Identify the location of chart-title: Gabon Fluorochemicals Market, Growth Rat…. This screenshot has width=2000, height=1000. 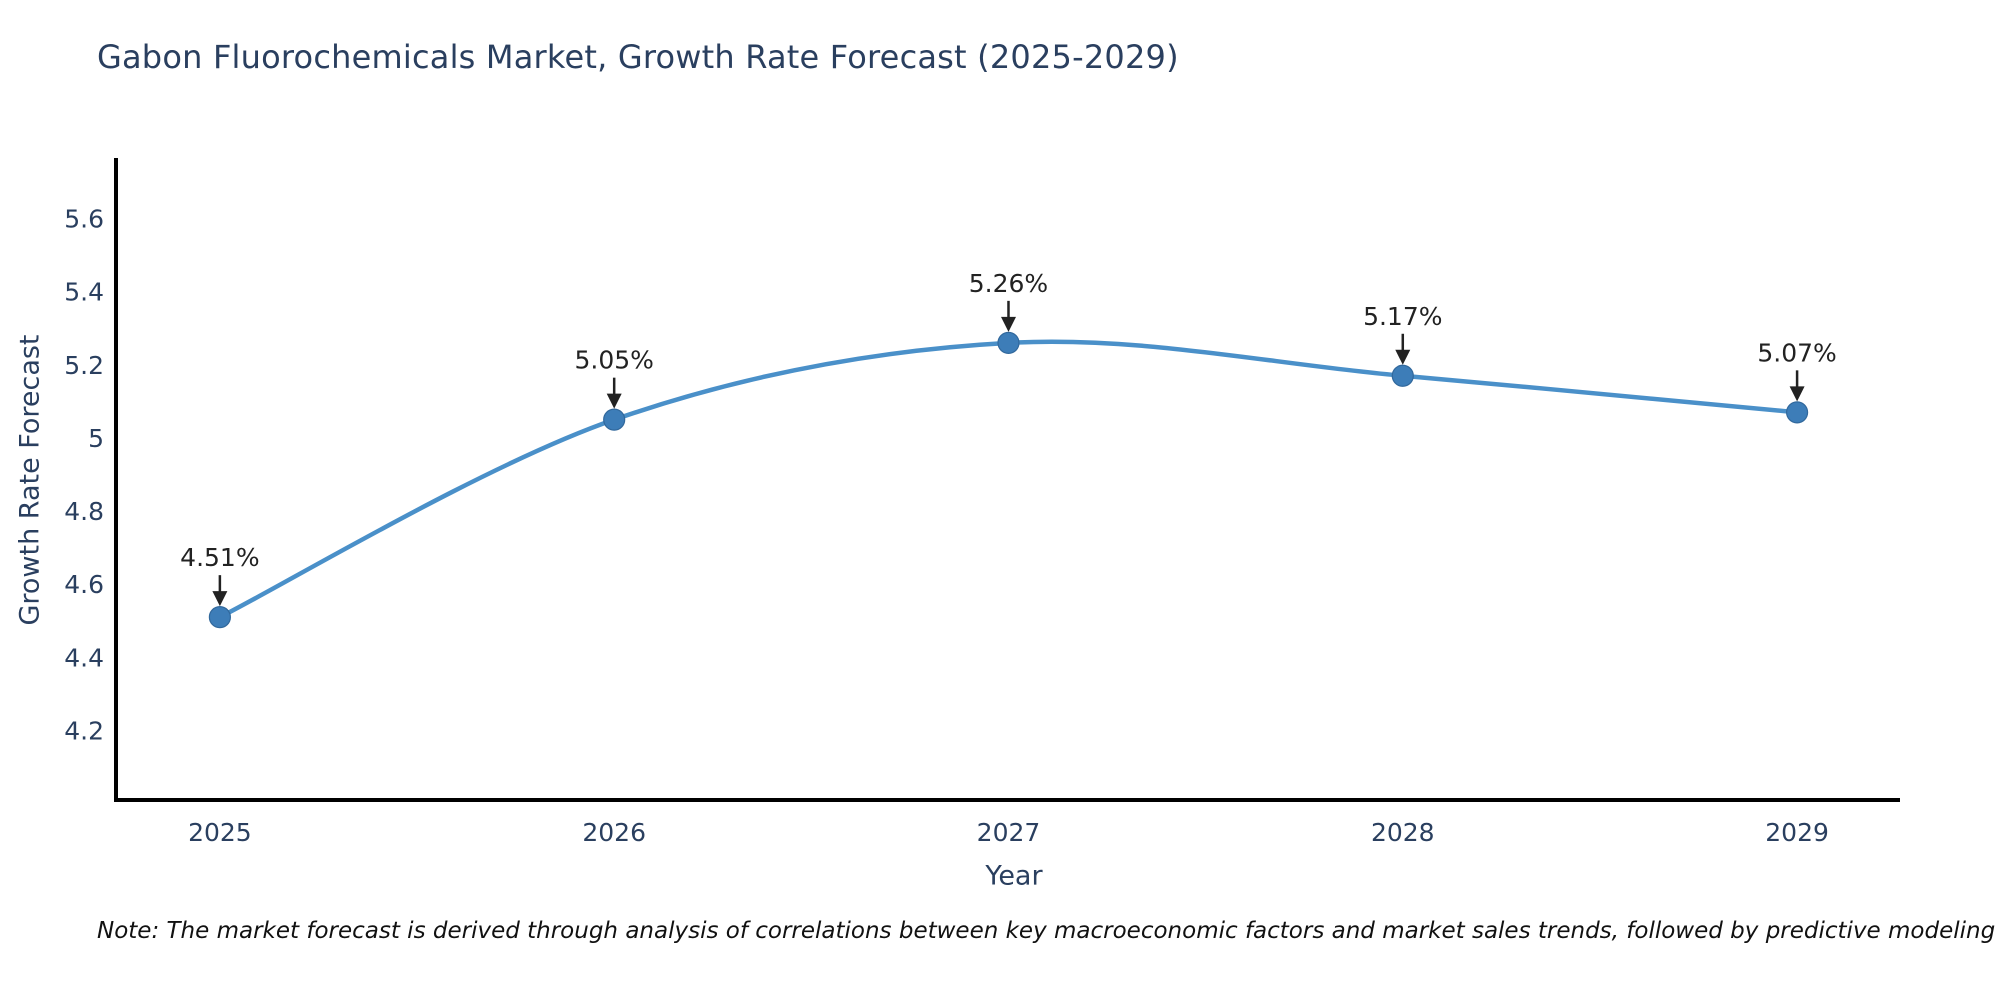
(638, 57).